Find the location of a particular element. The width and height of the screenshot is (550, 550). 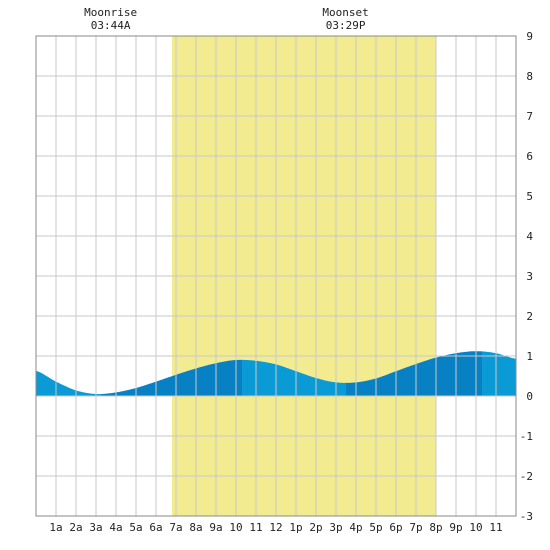

x-tick-label: 2a is located at coordinates (75, 527).